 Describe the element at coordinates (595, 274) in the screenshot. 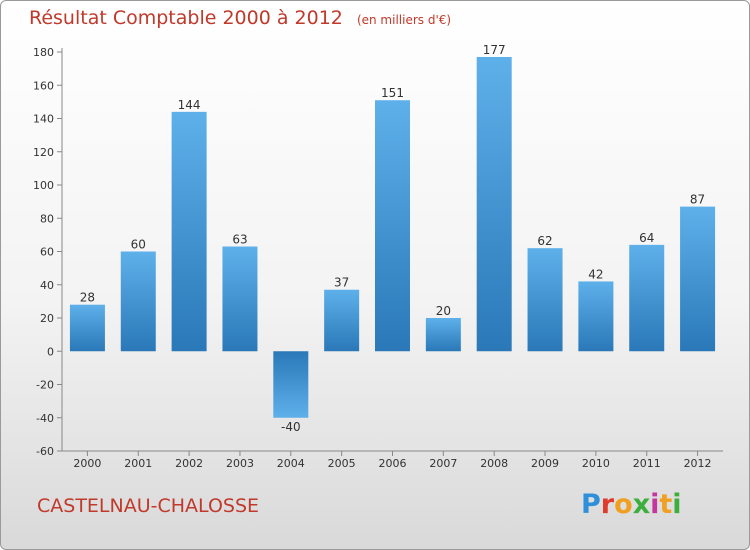

I see `data-label: 42` at that location.